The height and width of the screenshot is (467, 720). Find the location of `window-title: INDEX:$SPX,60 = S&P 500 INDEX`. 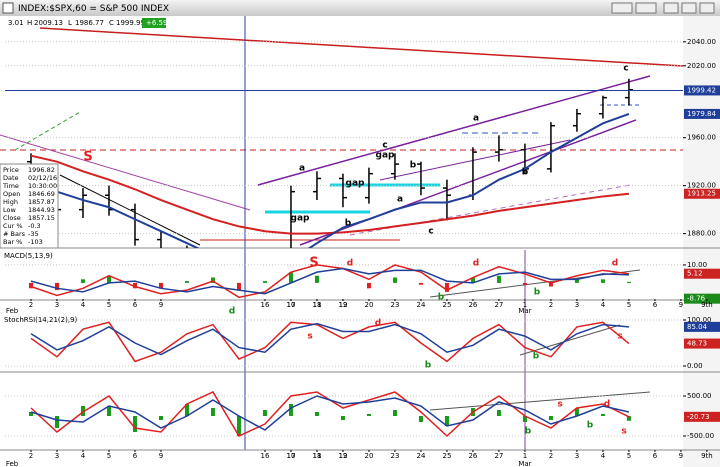

window-title: INDEX:$SPX,60 = S&P 500 INDEX is located at coordinates (93, 9).